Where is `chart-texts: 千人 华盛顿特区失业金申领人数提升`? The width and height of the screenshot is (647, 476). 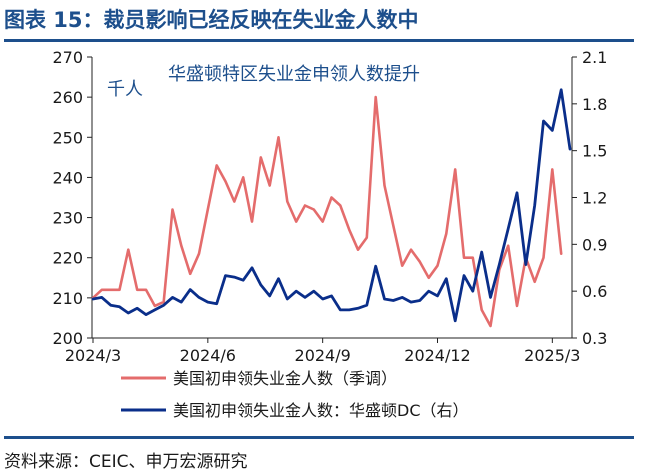 chart-texts: 千人 华盛顿特区失业金申领人数提升 is located at coordinates (263, 82).